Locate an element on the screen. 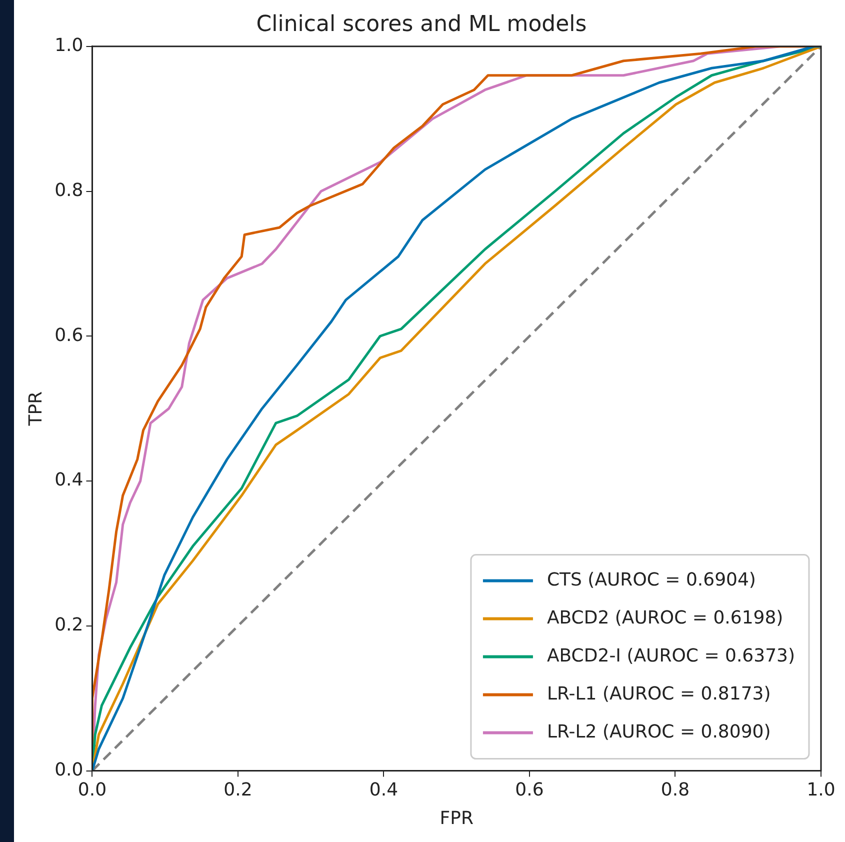  x-tick-label: 0.6 is located at coordinates (529, 789).